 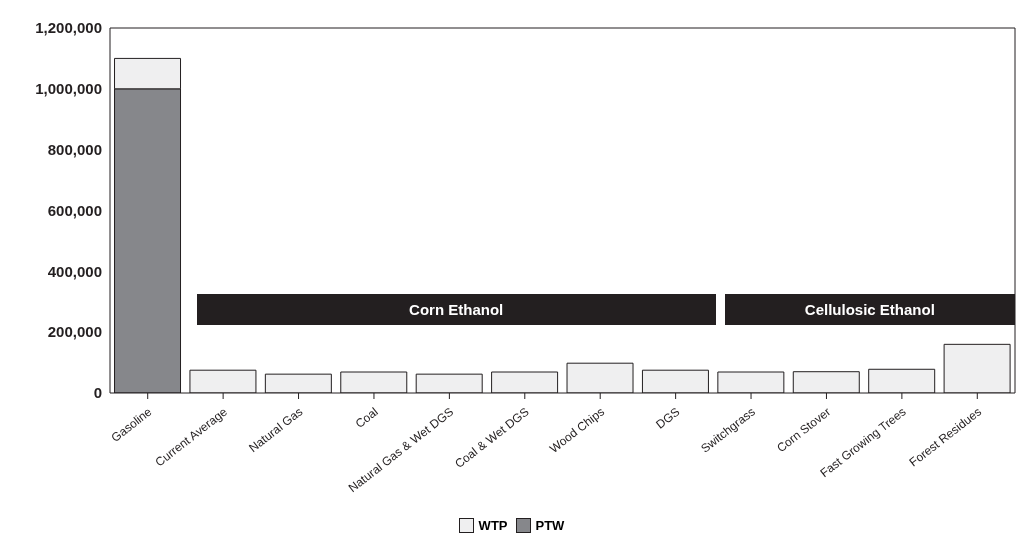 I want to click on annotation: Corn Ethanol, so click(x=456, y=310).